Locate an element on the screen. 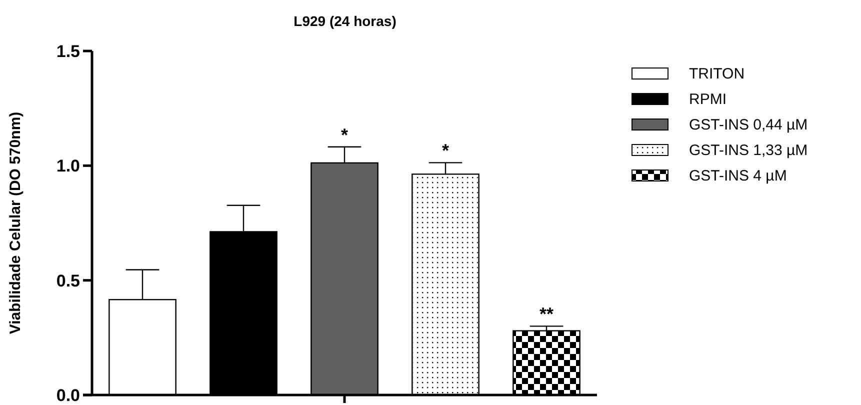 This screenshot has width=861, height=405. legend-label: TRITON is located at coordinates (717, 73).